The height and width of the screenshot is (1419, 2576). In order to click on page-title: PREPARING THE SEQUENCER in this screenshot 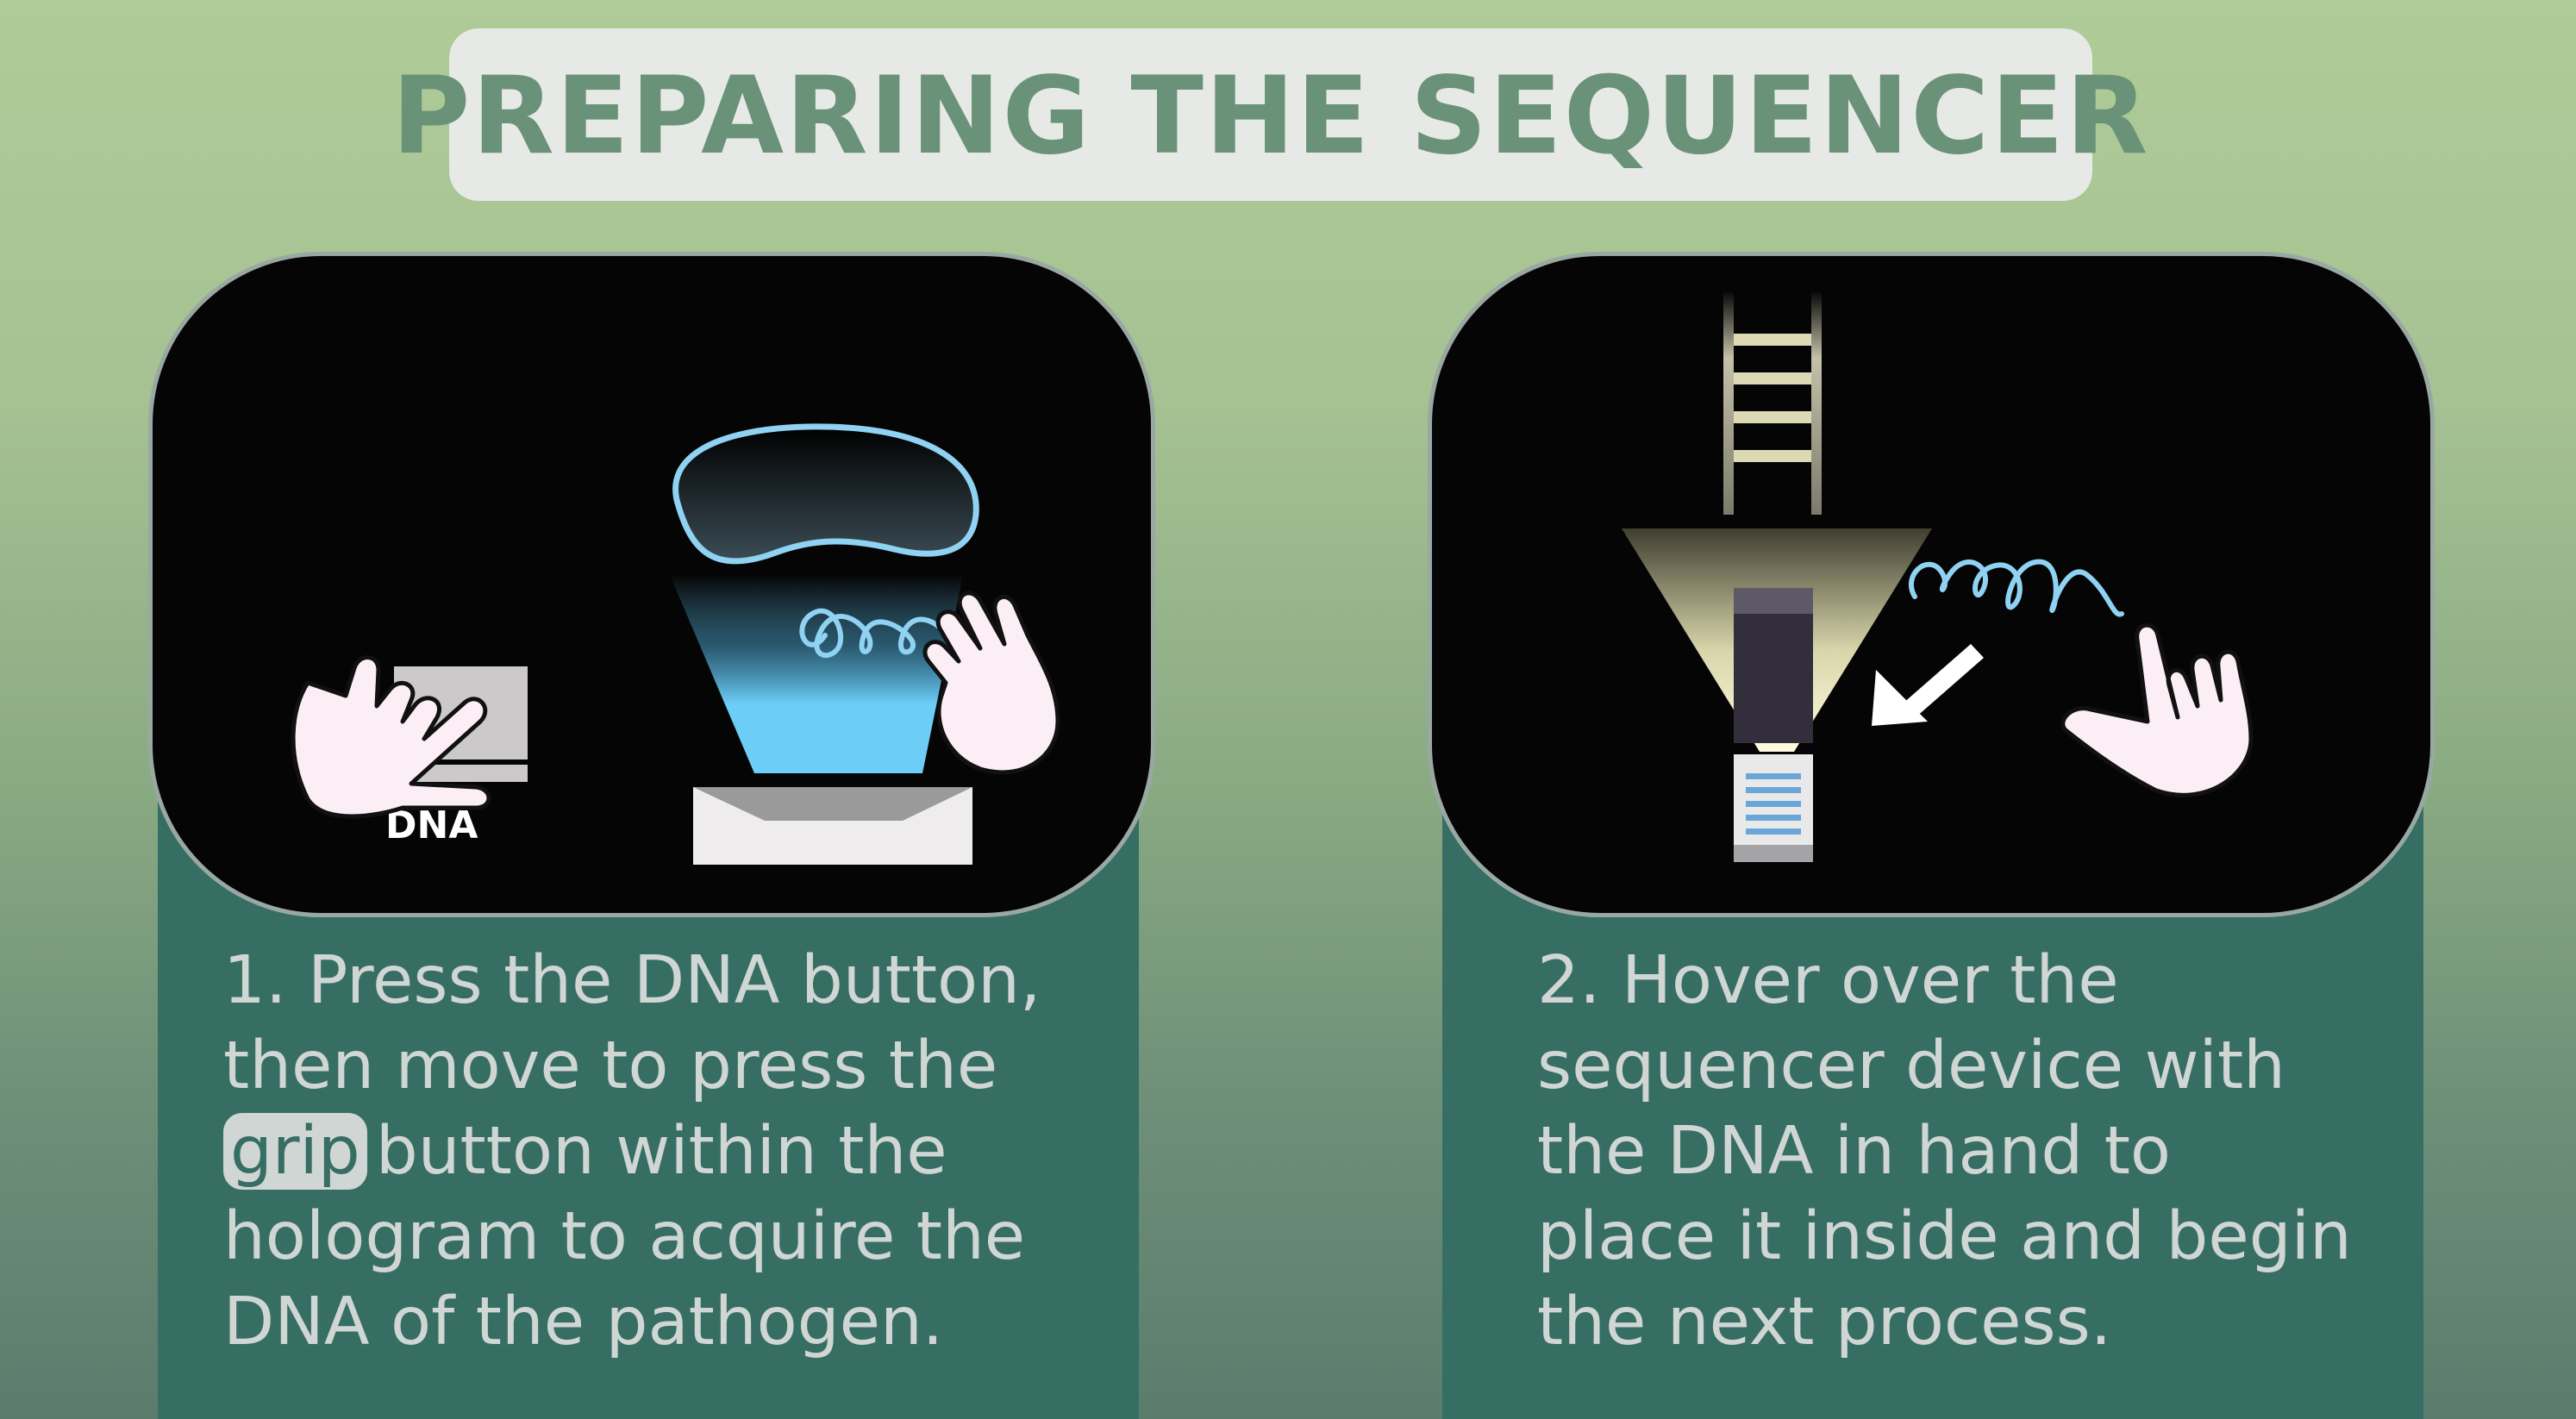, I will do `click(1271, 116)`.